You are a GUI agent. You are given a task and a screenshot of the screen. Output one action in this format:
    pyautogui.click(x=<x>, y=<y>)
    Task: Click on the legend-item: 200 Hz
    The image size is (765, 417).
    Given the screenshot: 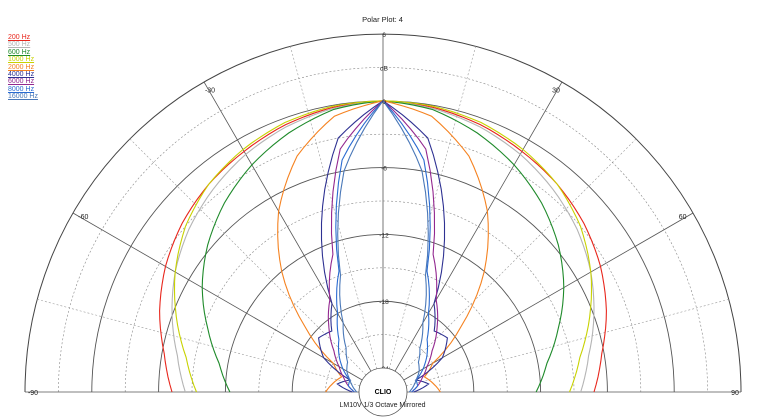 What is the action you would take?
    pyautogui.click(x=19, y=37)
    